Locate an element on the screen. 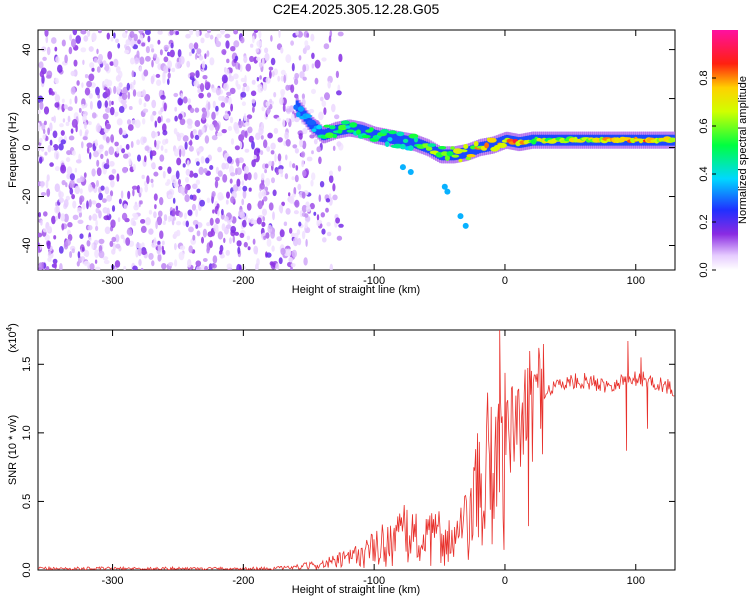 This screenshot has width=750, height=600. snr-scale-exp: 4 is located at coordinates (9, 328).